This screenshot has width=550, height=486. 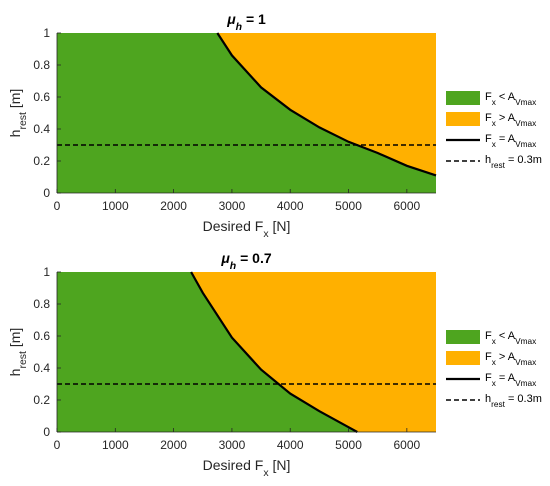 What do you see at coordinates (254, 258) in the screenshot?
I see `title-value: = 0.7` at bounding box center [254, 258].